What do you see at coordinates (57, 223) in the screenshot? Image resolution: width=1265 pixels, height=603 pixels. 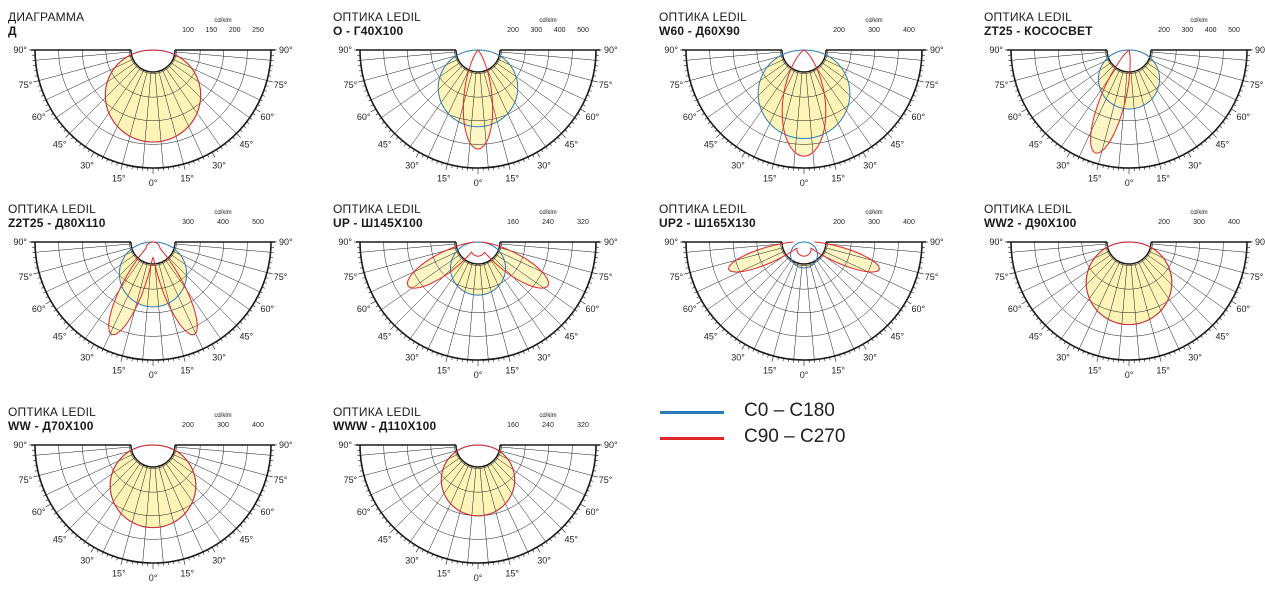 I see `diagram-name: Z2T25 - Д80Х110` at bounding box center [57, 223].